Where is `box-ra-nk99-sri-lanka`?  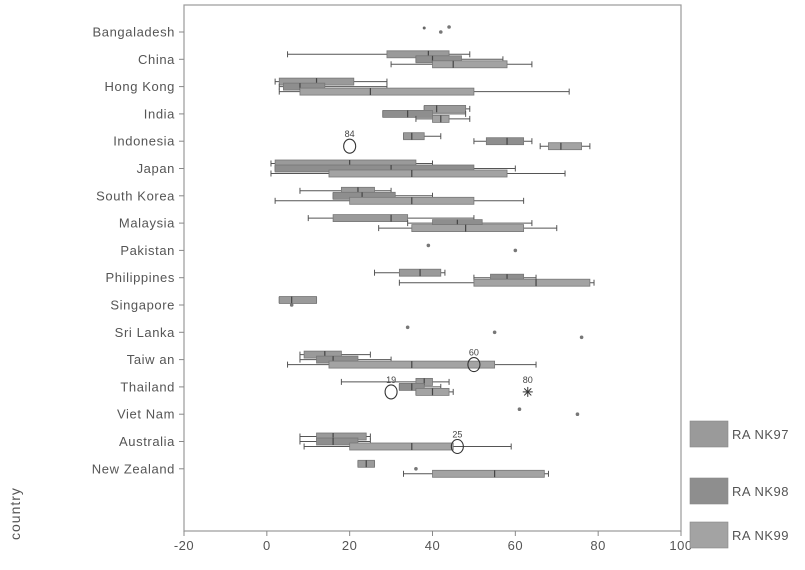
box-ra-nk99-sri-lanka is located at coordinates (581, 337).